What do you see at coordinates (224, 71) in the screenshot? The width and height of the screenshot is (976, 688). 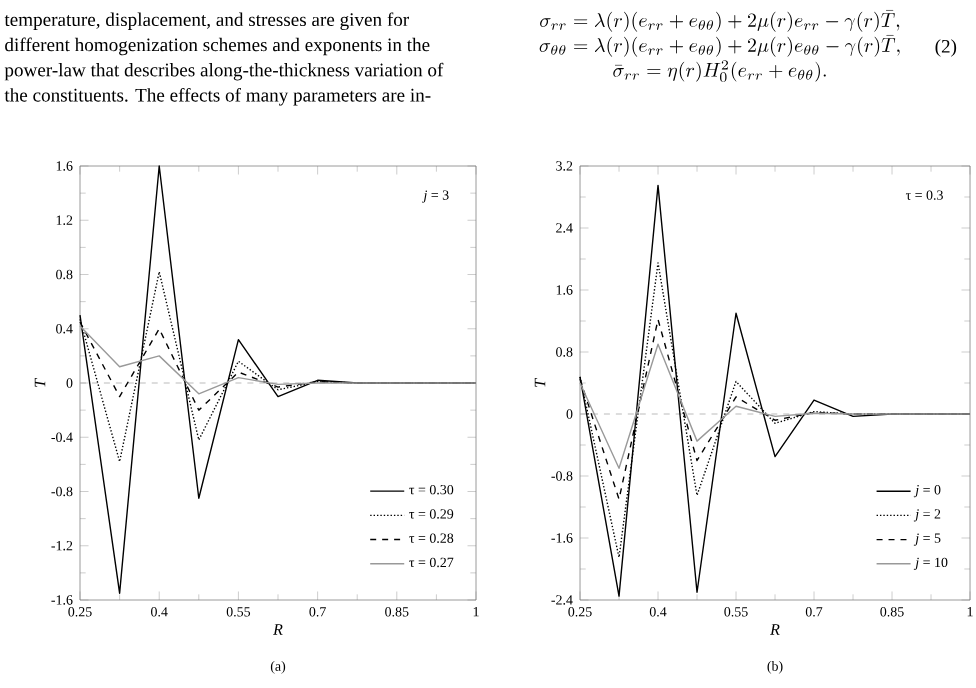 I see `text: power-law that describes along-the-thickness variation of` at bounding box center [224, 71].